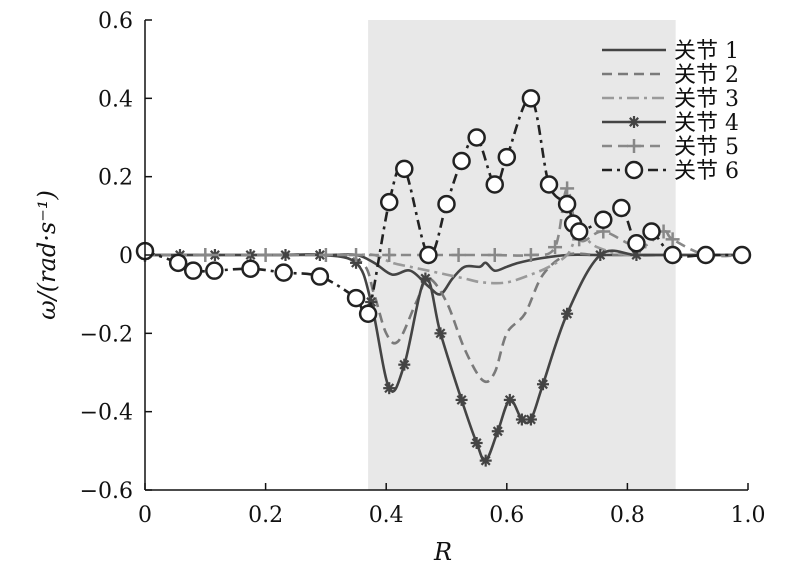 The width and height of the screenshot is (800, 574). Describe the element at coordinates (145, 515) in the screenshot. I see `x-tick-label: 0` at that location.